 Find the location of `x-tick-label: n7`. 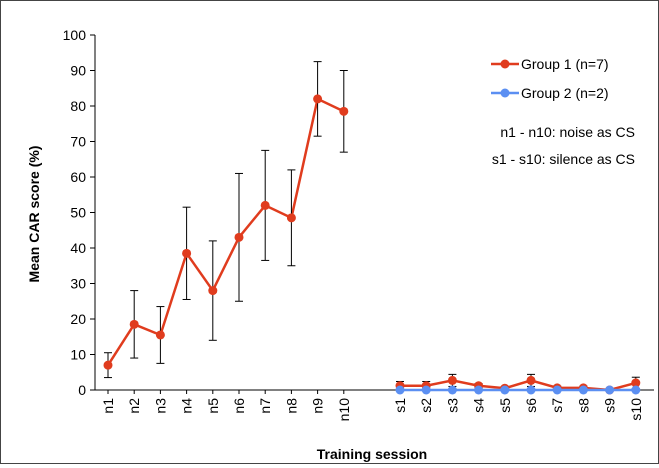

x-tick-label: n7 is located at coordinates (265, 406).